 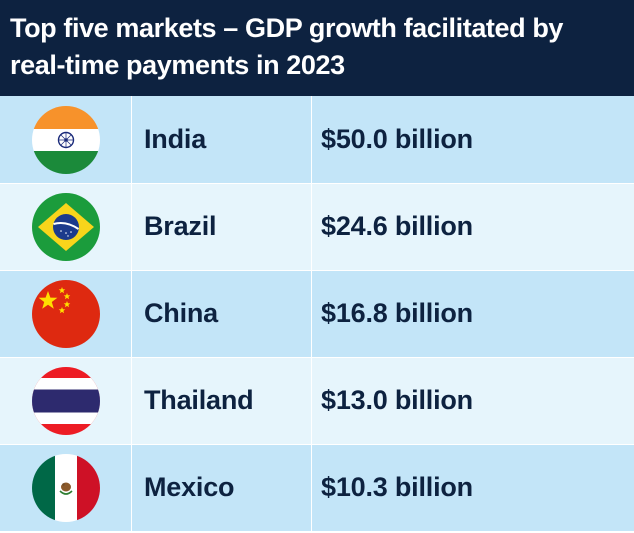 I want to click on country-name: China, so click(x=181, y=313).